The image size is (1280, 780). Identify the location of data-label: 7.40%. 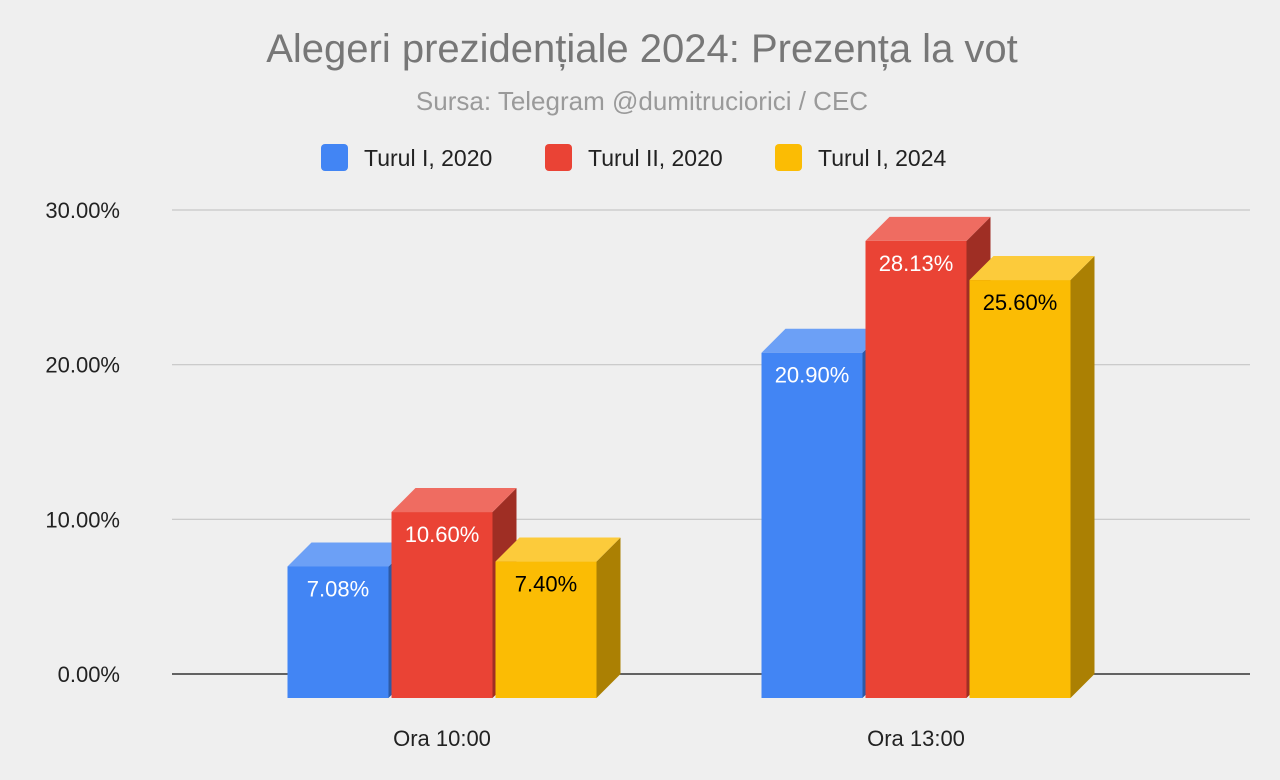
(546, 584).